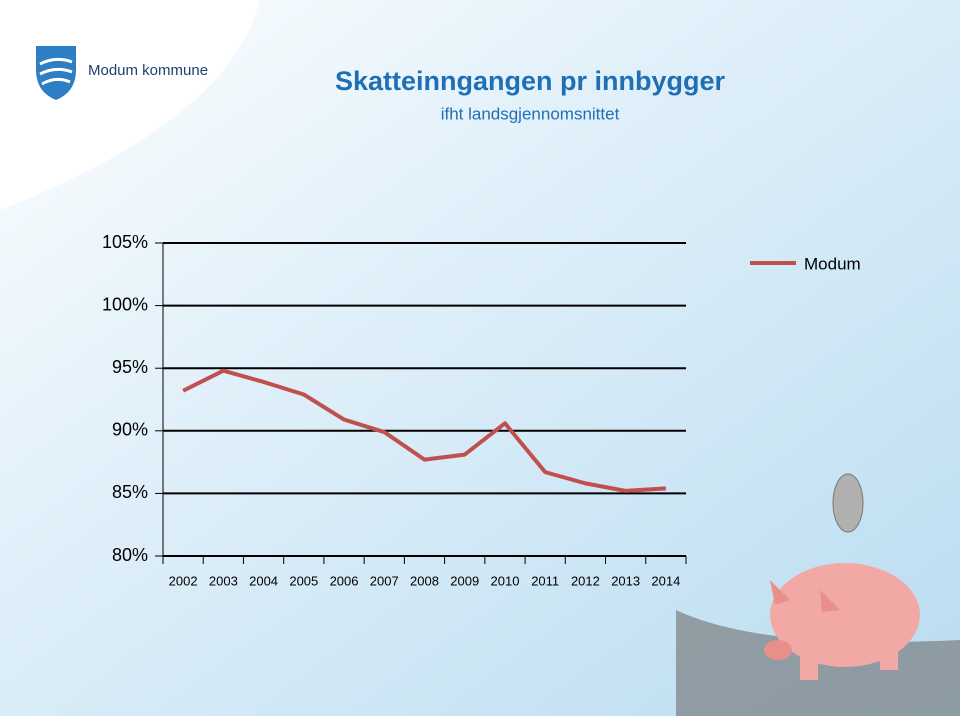  Describe the element at coordinates (848, 503) in the screenshot. I see `coin` at that location.